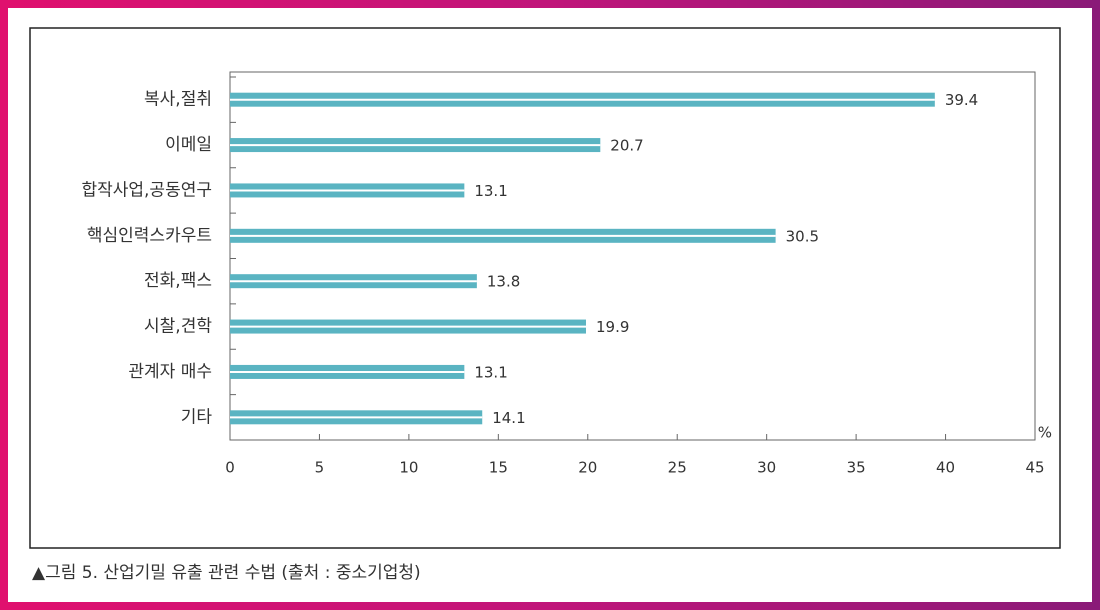 The height and width of the screenshot is (610, 1100). What do you see at coordinates (226, 573) in the screenshot?
I see `caption: ▲그림 5. 산업기밀 유출 관련 수법 (출처 : 중소기업청)` at bounding box center [226, 573].